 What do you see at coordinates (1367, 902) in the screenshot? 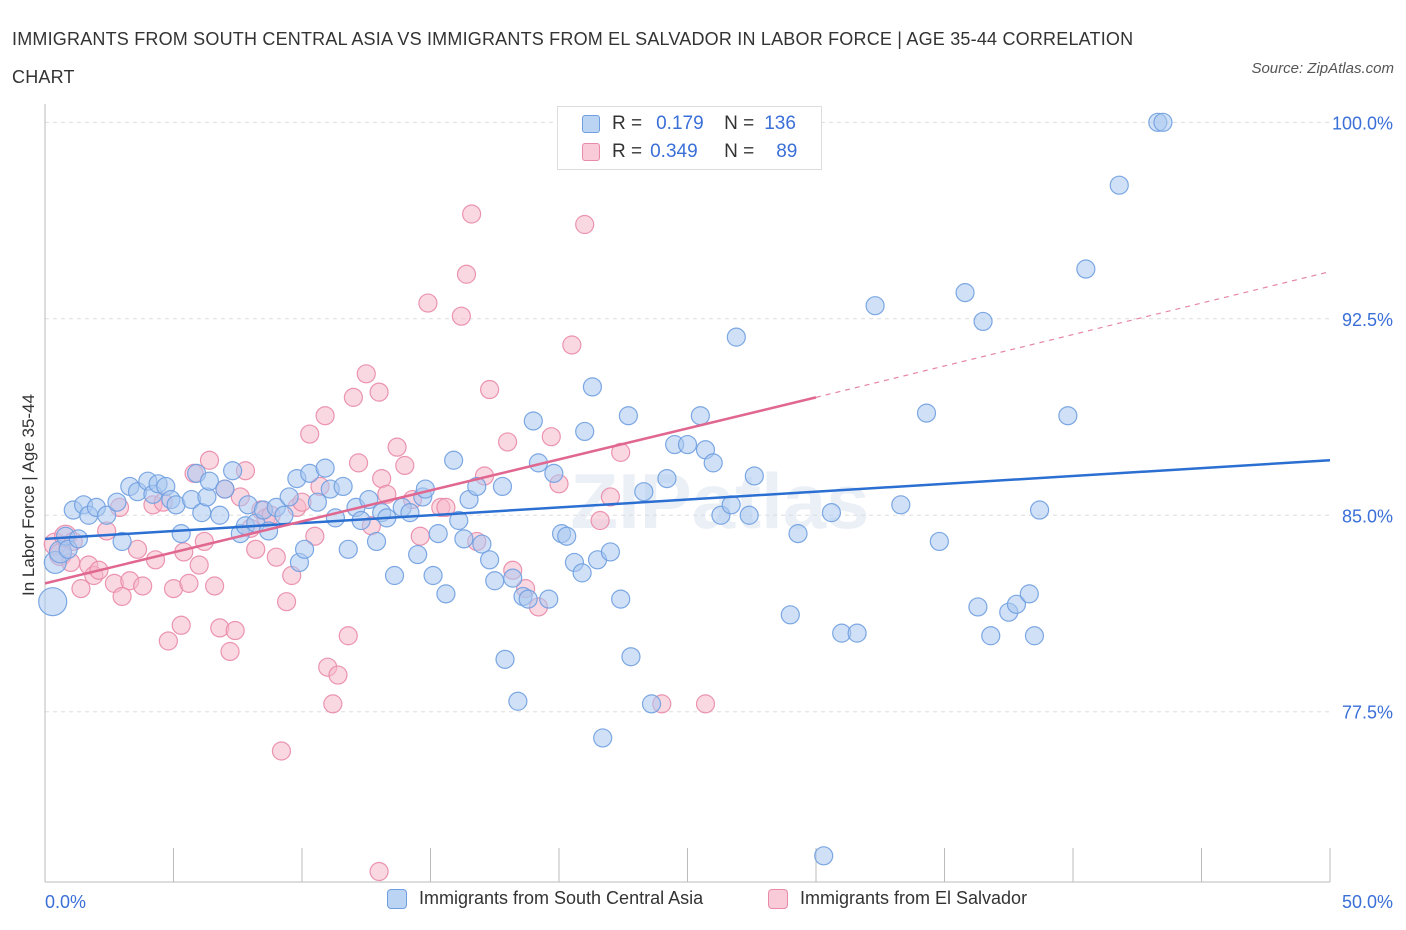
I see `x-tick-label-max: 50.0%` at bounding box center [1367, 902].